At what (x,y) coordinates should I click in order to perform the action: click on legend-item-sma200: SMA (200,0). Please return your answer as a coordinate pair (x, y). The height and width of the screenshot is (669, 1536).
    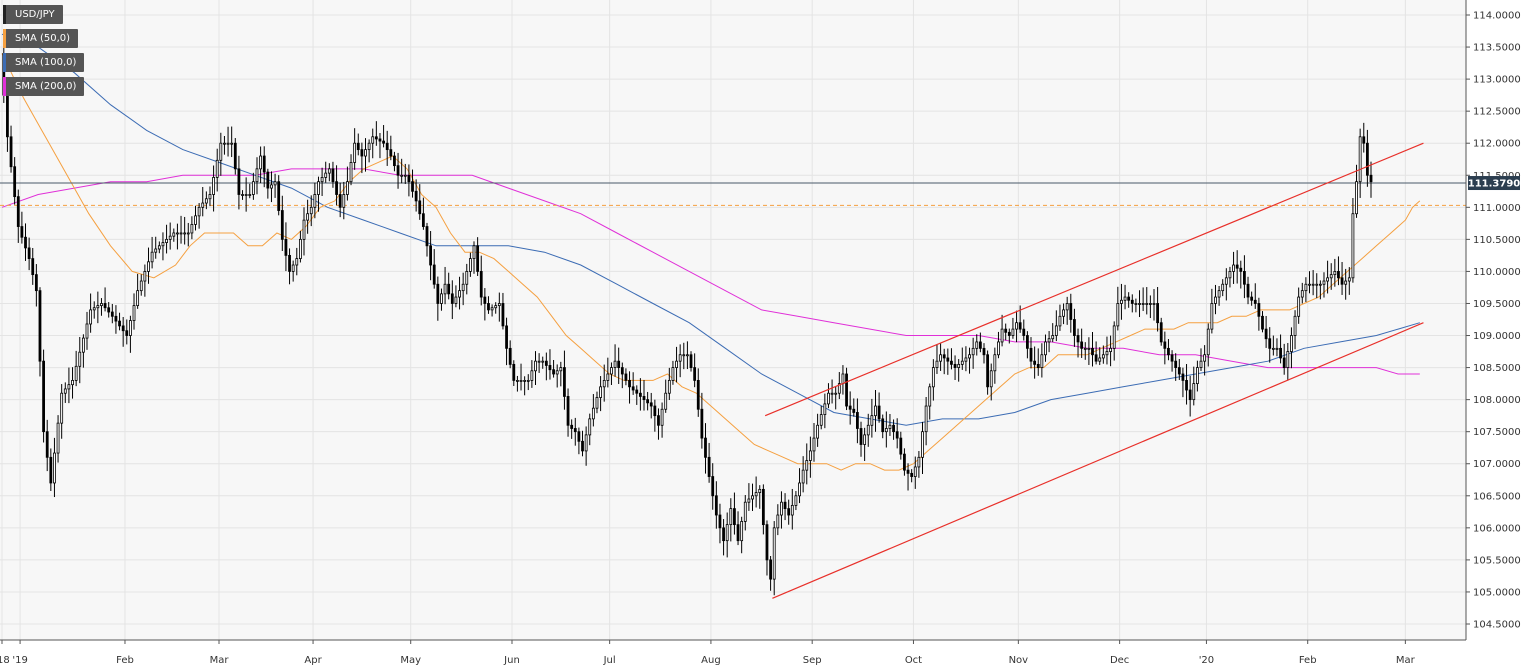
    Looking at the image, I should click on (44, 86).